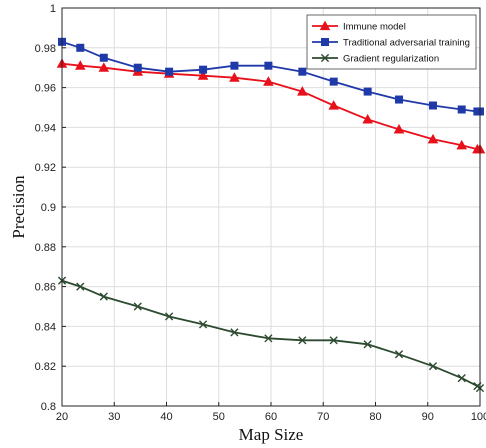  What do you see at coordinates (45, 288) in the screenshot?
I see `y-tick-label: 0.86` at bounding box center [45, 288].